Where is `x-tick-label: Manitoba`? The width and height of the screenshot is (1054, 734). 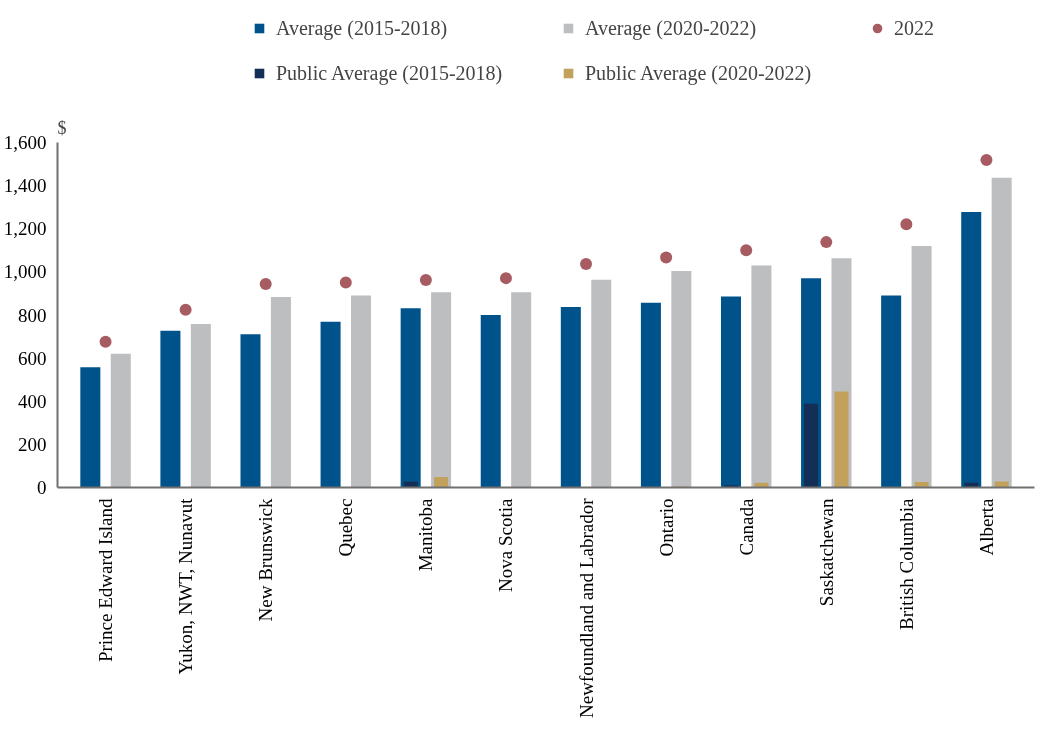
x-tick-label: Manitoba is located at coordinates (426, 534).